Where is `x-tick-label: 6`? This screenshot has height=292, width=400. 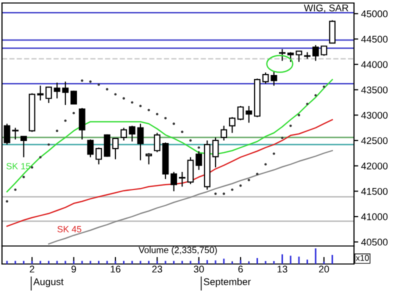 x-tick-label: 6 is located at coordinates (240, 269).